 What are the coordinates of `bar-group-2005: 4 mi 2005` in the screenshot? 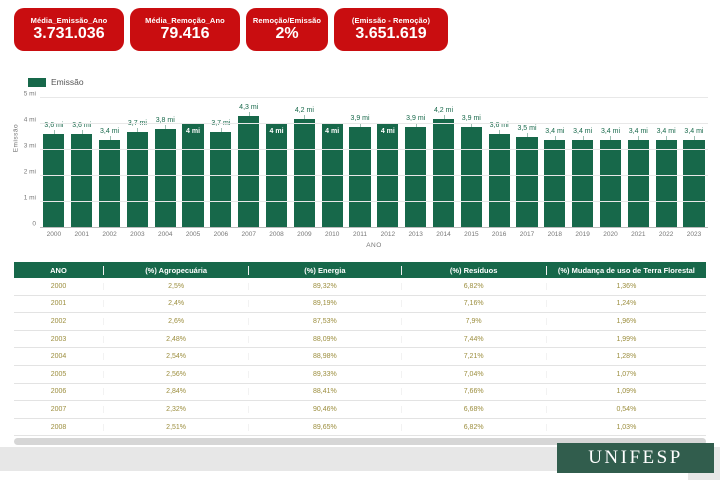 It's located at (193, 168).